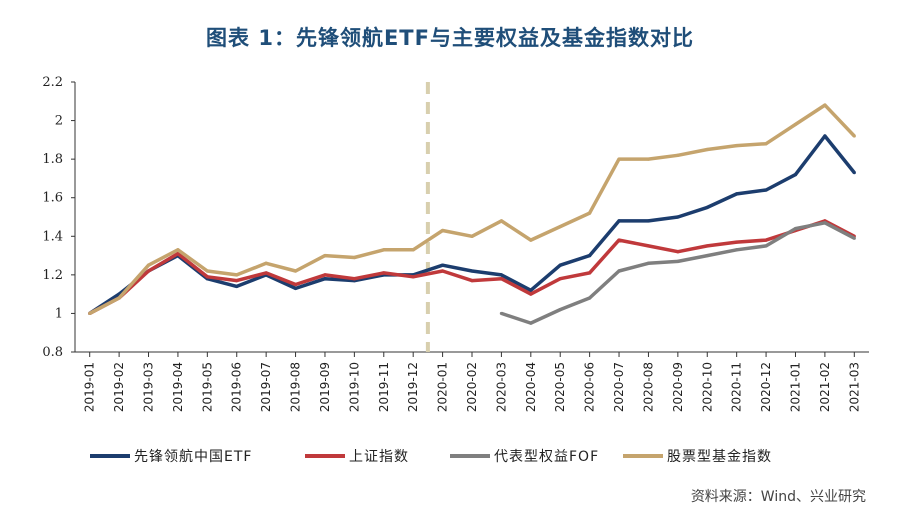  What do you see at coordinates (237, 387) in the screenshot?
I see `x-tick-label: 2019-06` at bounding box center [237, 387].